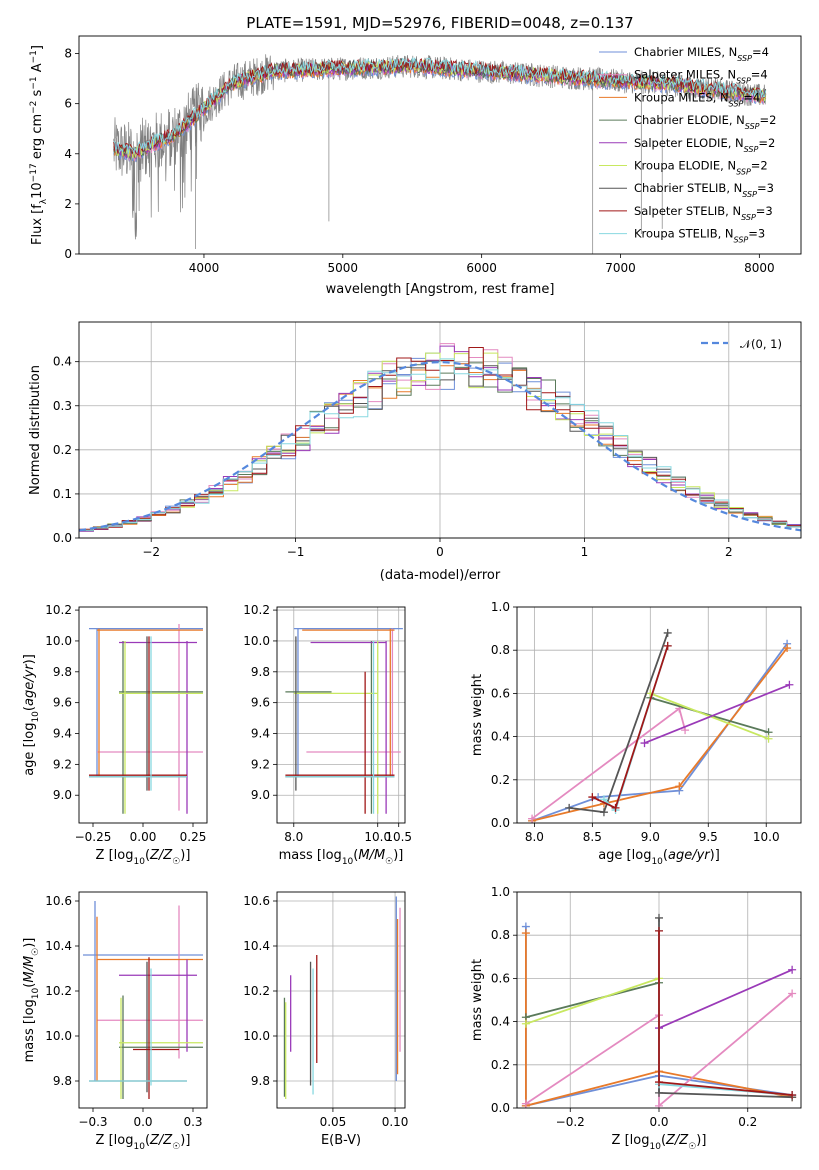 Image resolution: width=819 pixels, height=1170 pixels. What do you see at coordinates (68, 54) in the screenshot?
I see `y-tick-label: 8` at bounding box center [68, 54].